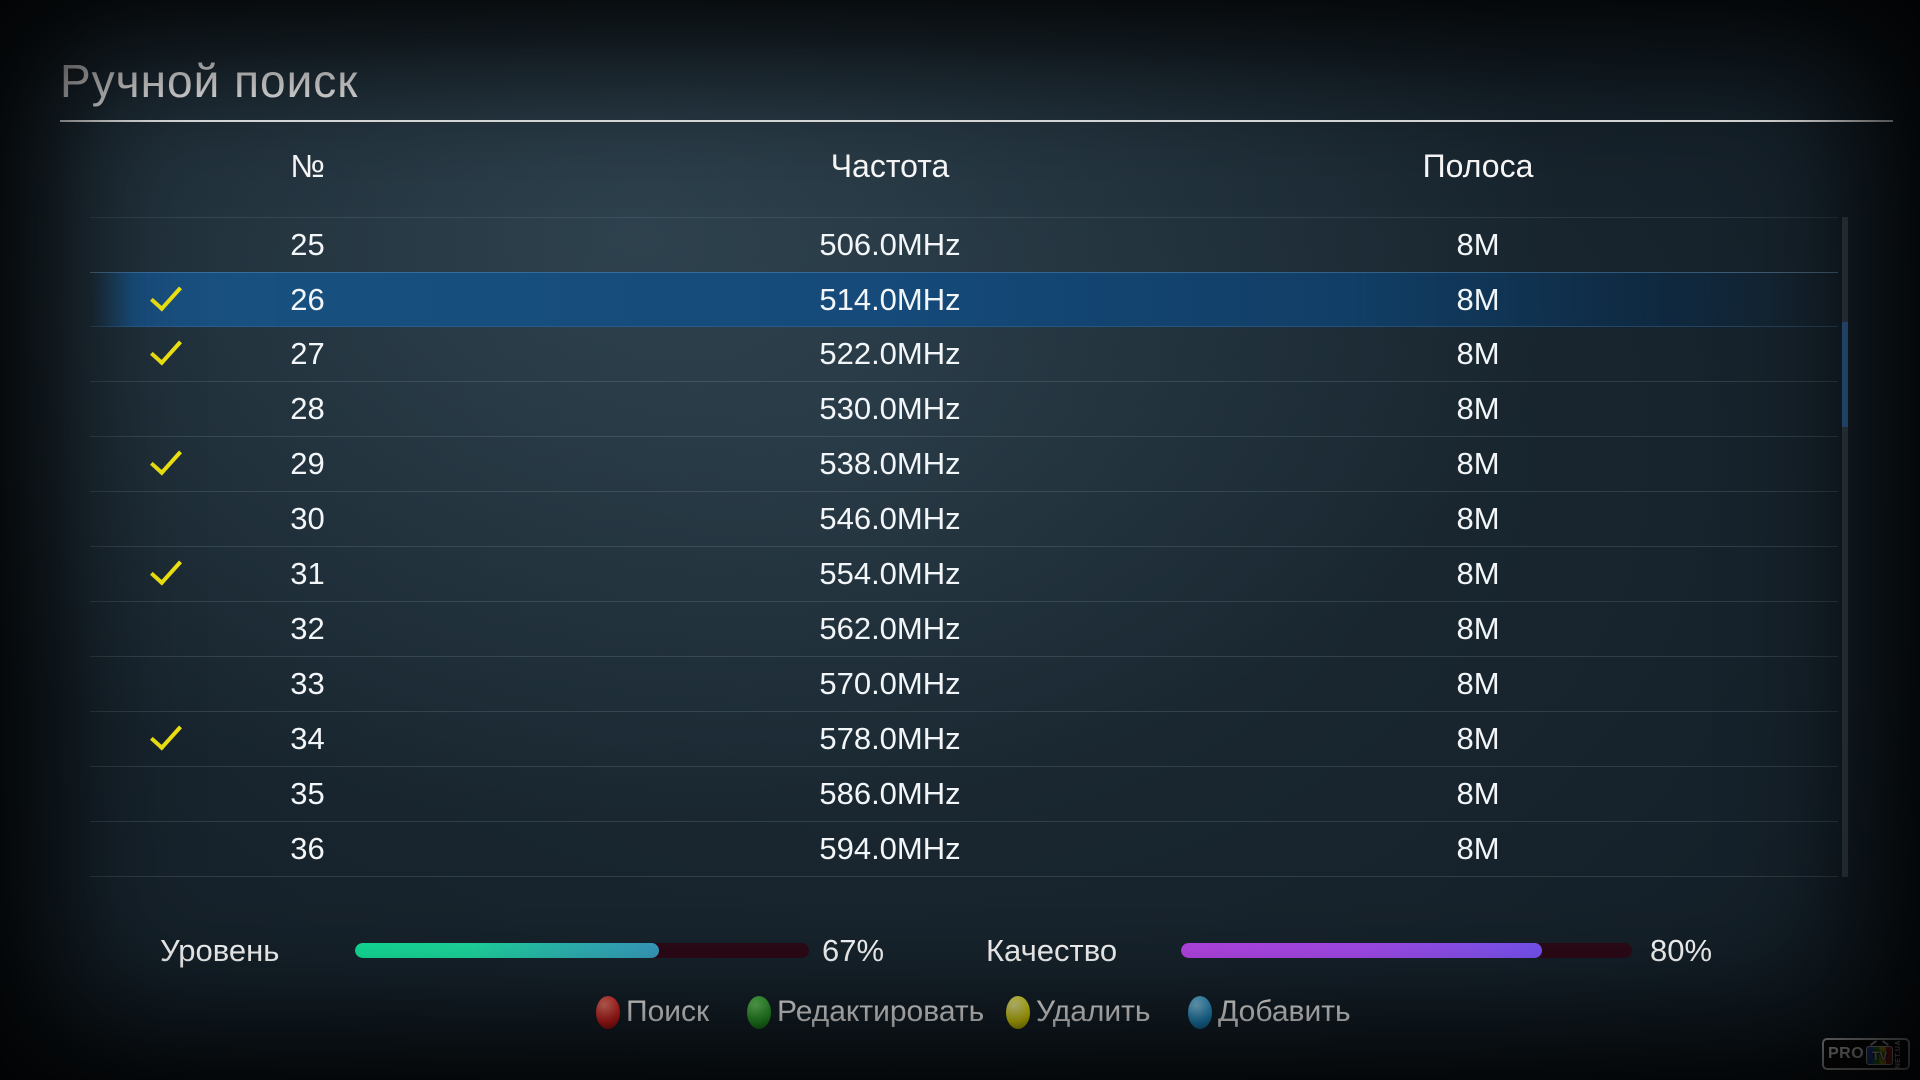  Describe the element at coordinates (1681, 950) in the screenshot. I see `quality-percent: 80%` at that location.